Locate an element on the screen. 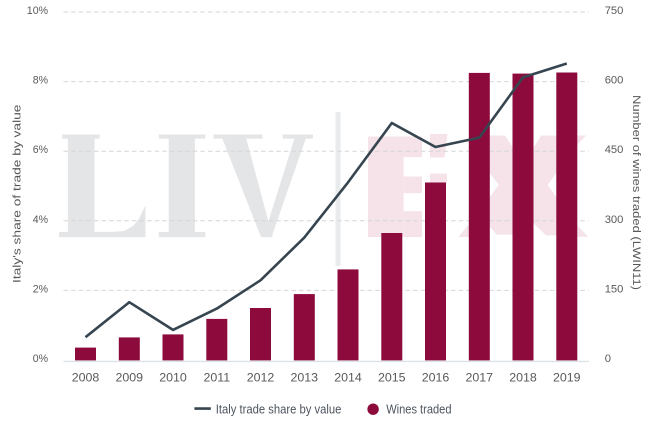 The image size is (650, 438). svg-text: 6% is located at coordinates (41, 150).